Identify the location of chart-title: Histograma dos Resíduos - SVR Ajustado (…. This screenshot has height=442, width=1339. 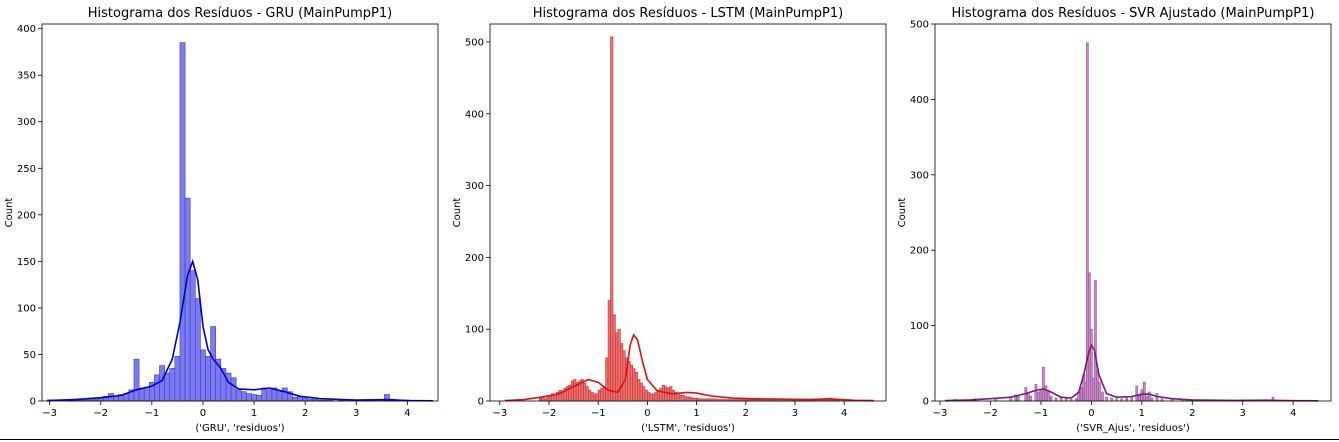
(1133, 13).